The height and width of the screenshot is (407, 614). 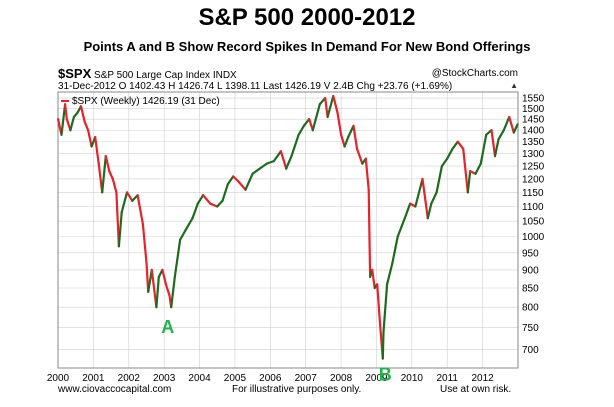 What do you see at coordinates (75, 73) in the screenshot?
I see `symbol-label: $SPX` at bounding box center [75, 73].